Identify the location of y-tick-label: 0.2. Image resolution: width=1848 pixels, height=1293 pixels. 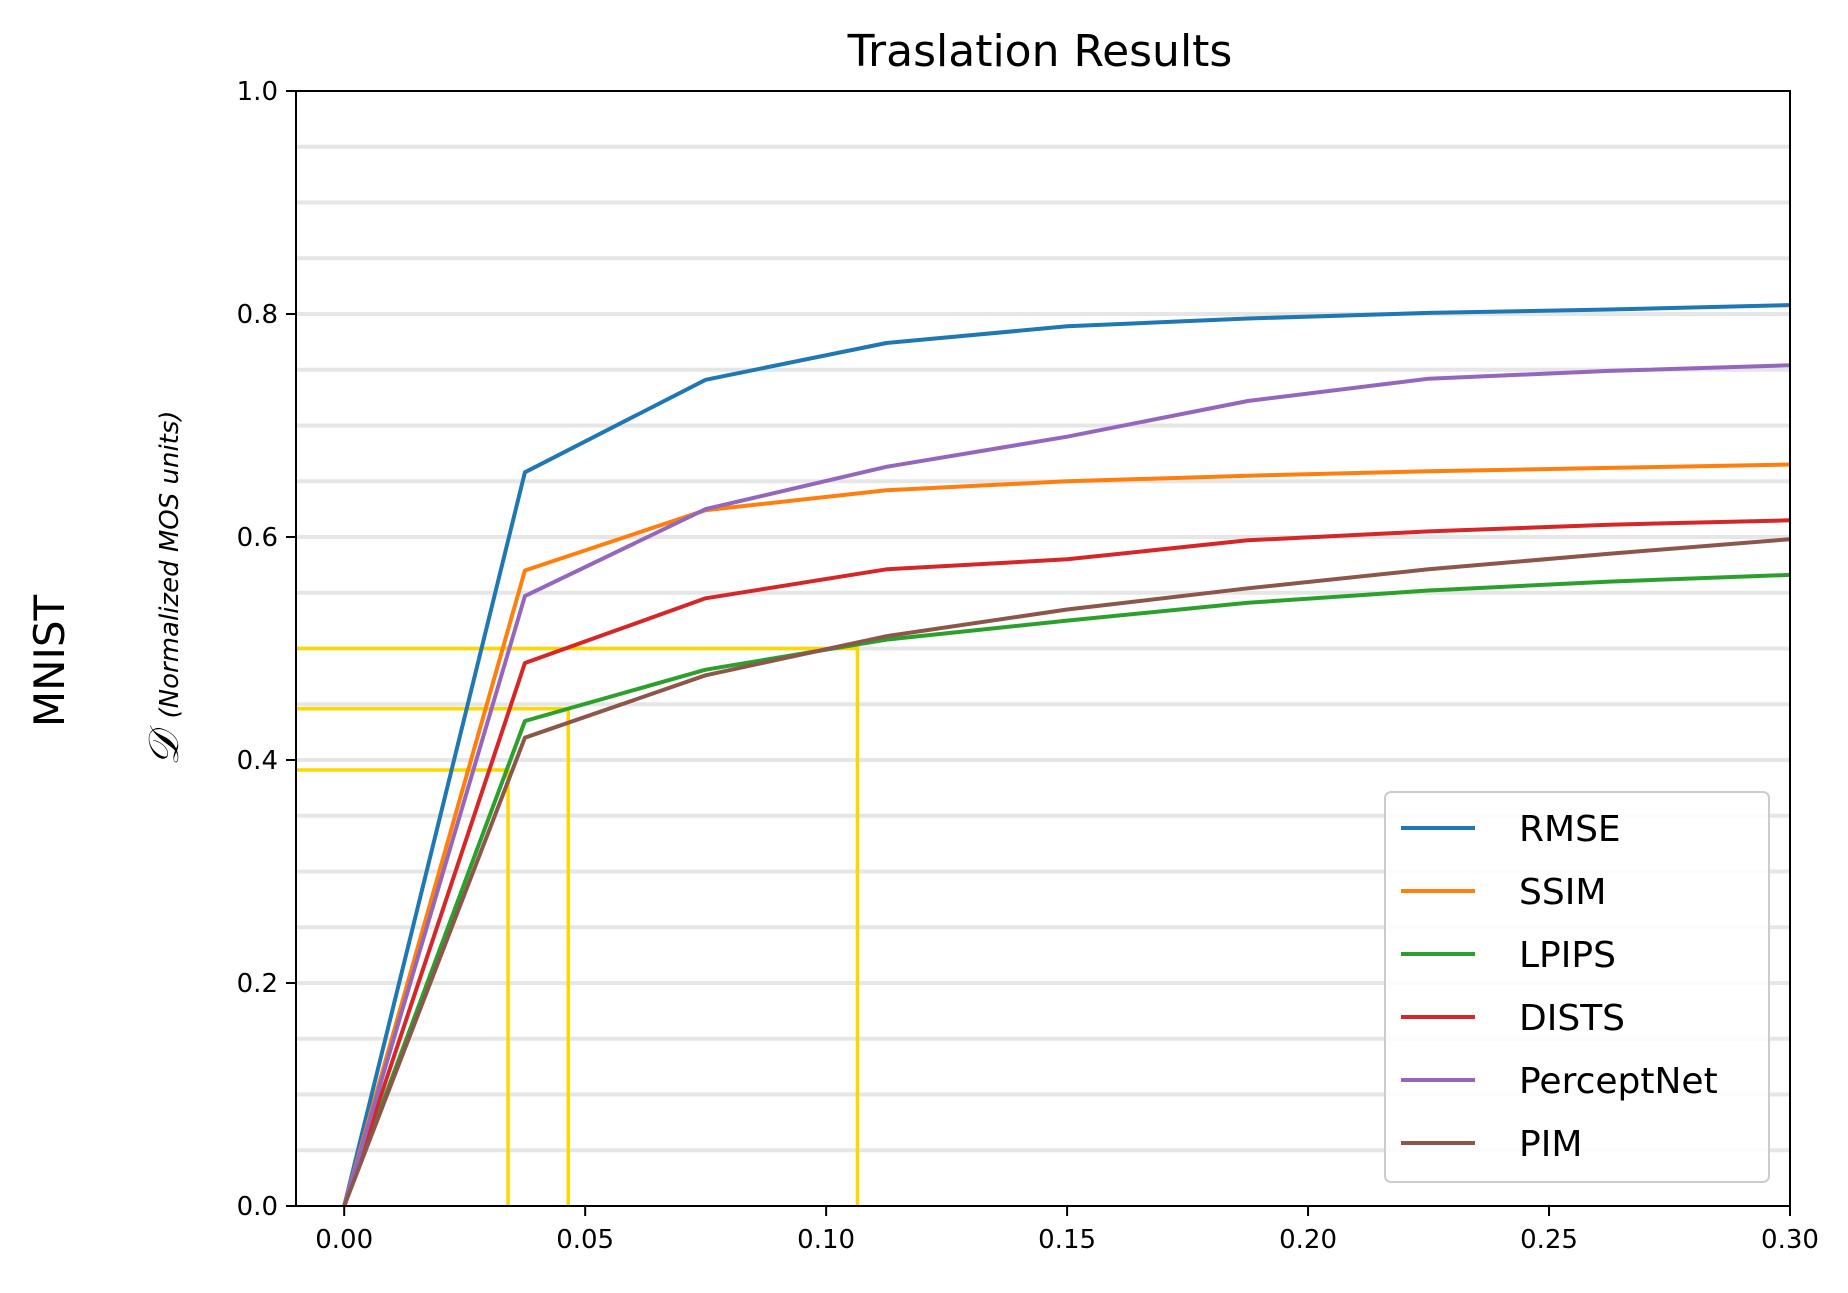
(257, 984).